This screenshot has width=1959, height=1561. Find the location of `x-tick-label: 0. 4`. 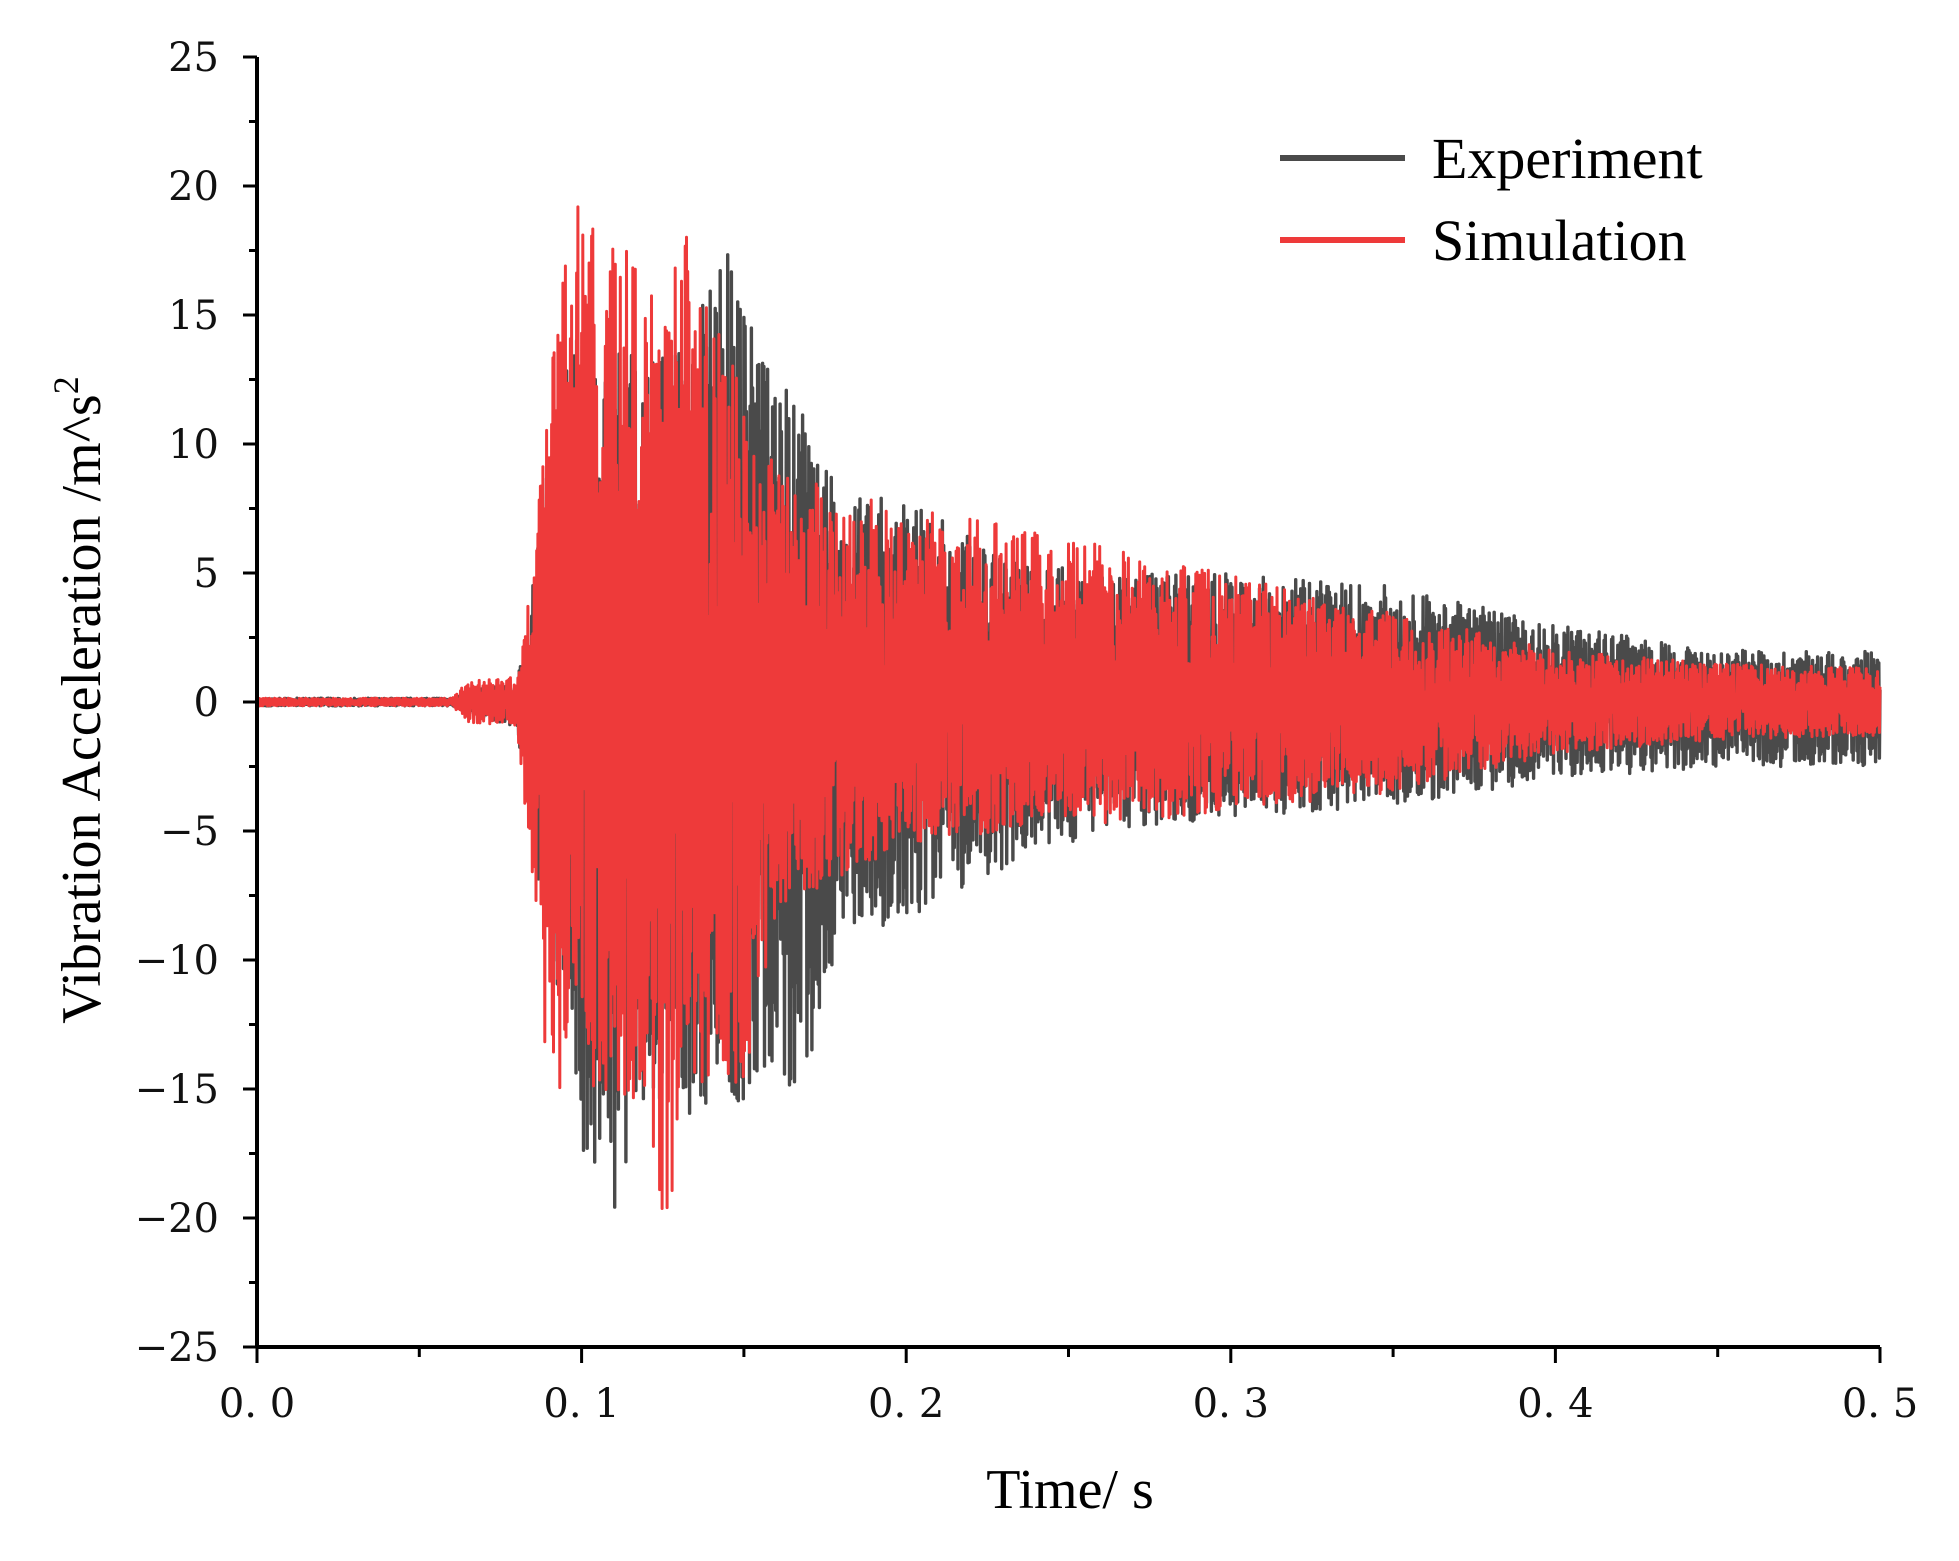

x-tick-label: 0. 4 is located at coordinates (1555, 1404).